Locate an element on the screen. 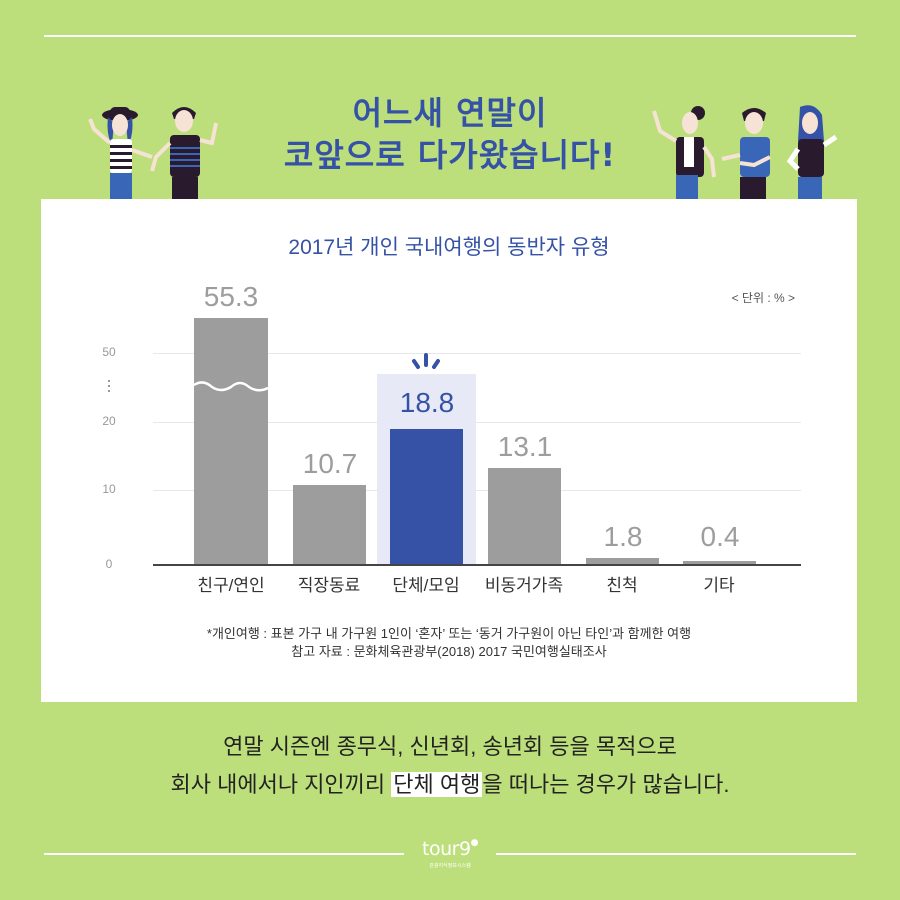  bar-coworkers is located at coordinates (329, 524).